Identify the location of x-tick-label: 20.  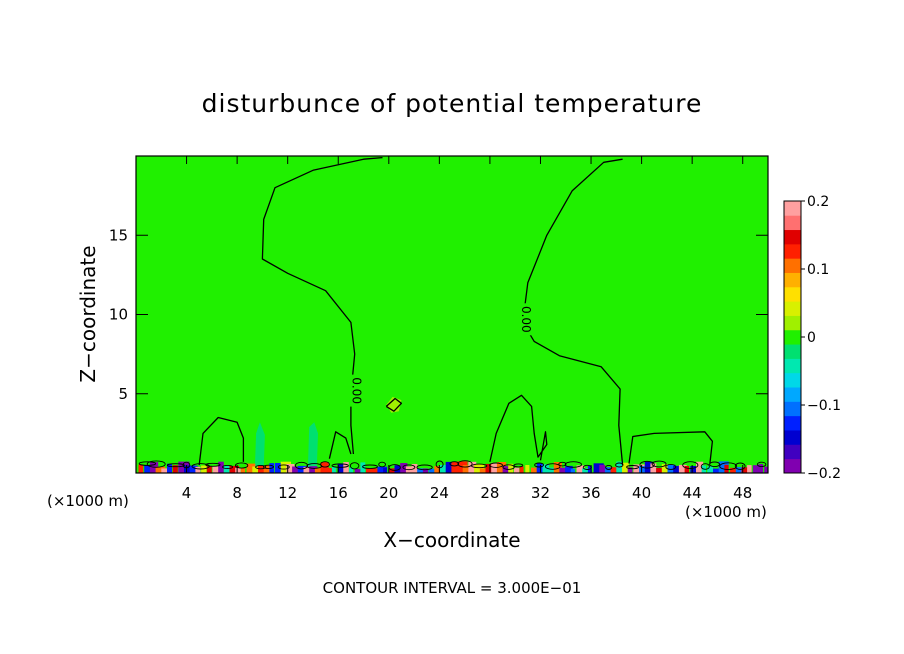
(388, 493).